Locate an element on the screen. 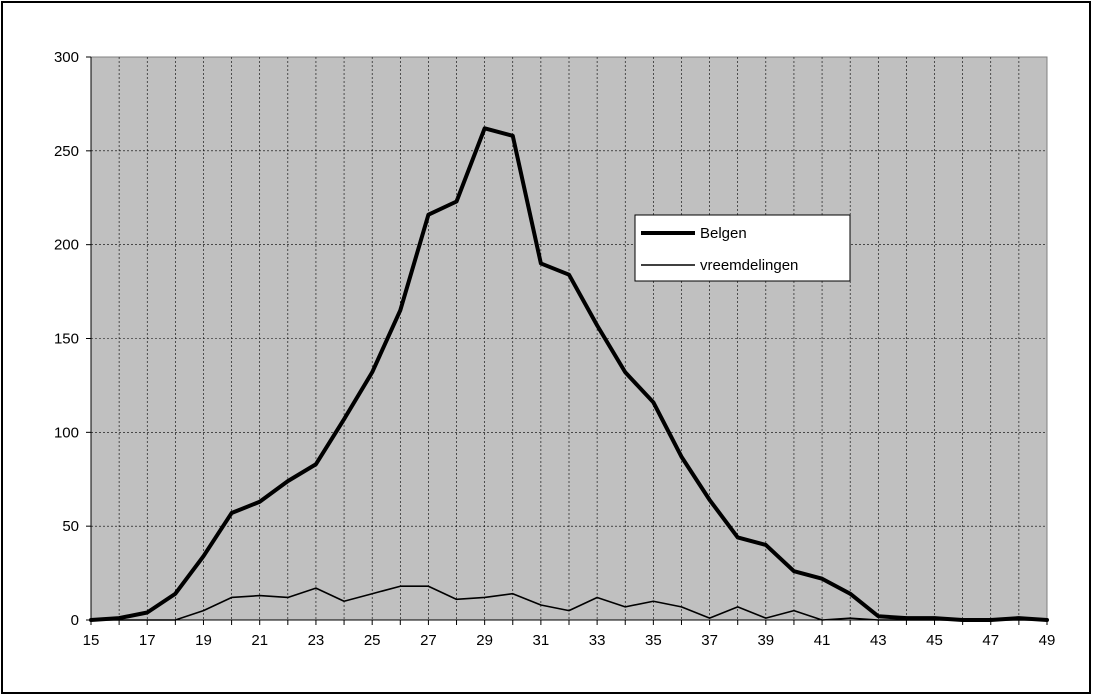 The width and height of the screenshot is (1094, 697). x-axis-ticks: 15 17 19 21 23 25 27 29 31 33 35 37 39 41 43 45 47 49 is located at coordinates (569, 634).